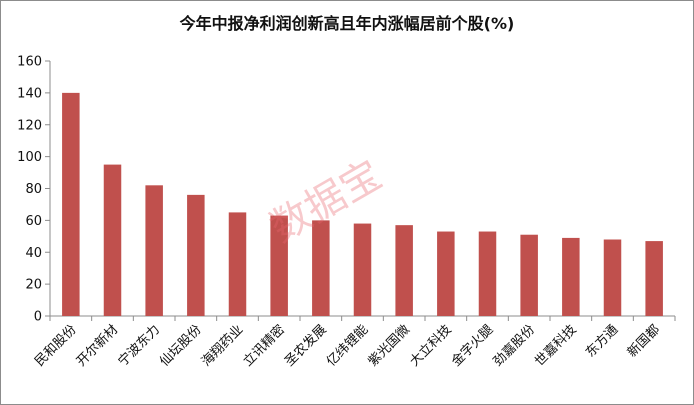 The width and height of the screenshot is (694, 405). I want to click on category-label: 仙坛股份, so click(180, 345).